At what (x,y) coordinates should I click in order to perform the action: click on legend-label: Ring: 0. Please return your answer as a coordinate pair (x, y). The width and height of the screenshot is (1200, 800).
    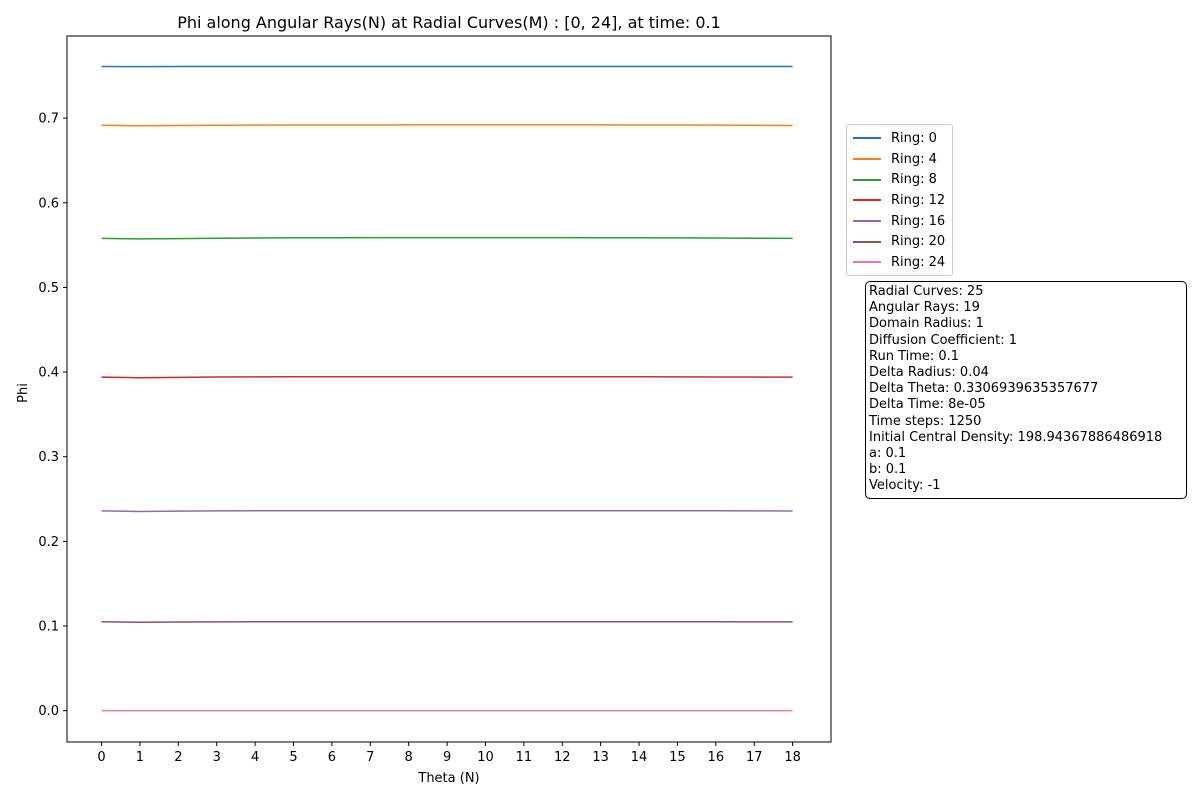
    Looking at the image, I should click on (914, 138).